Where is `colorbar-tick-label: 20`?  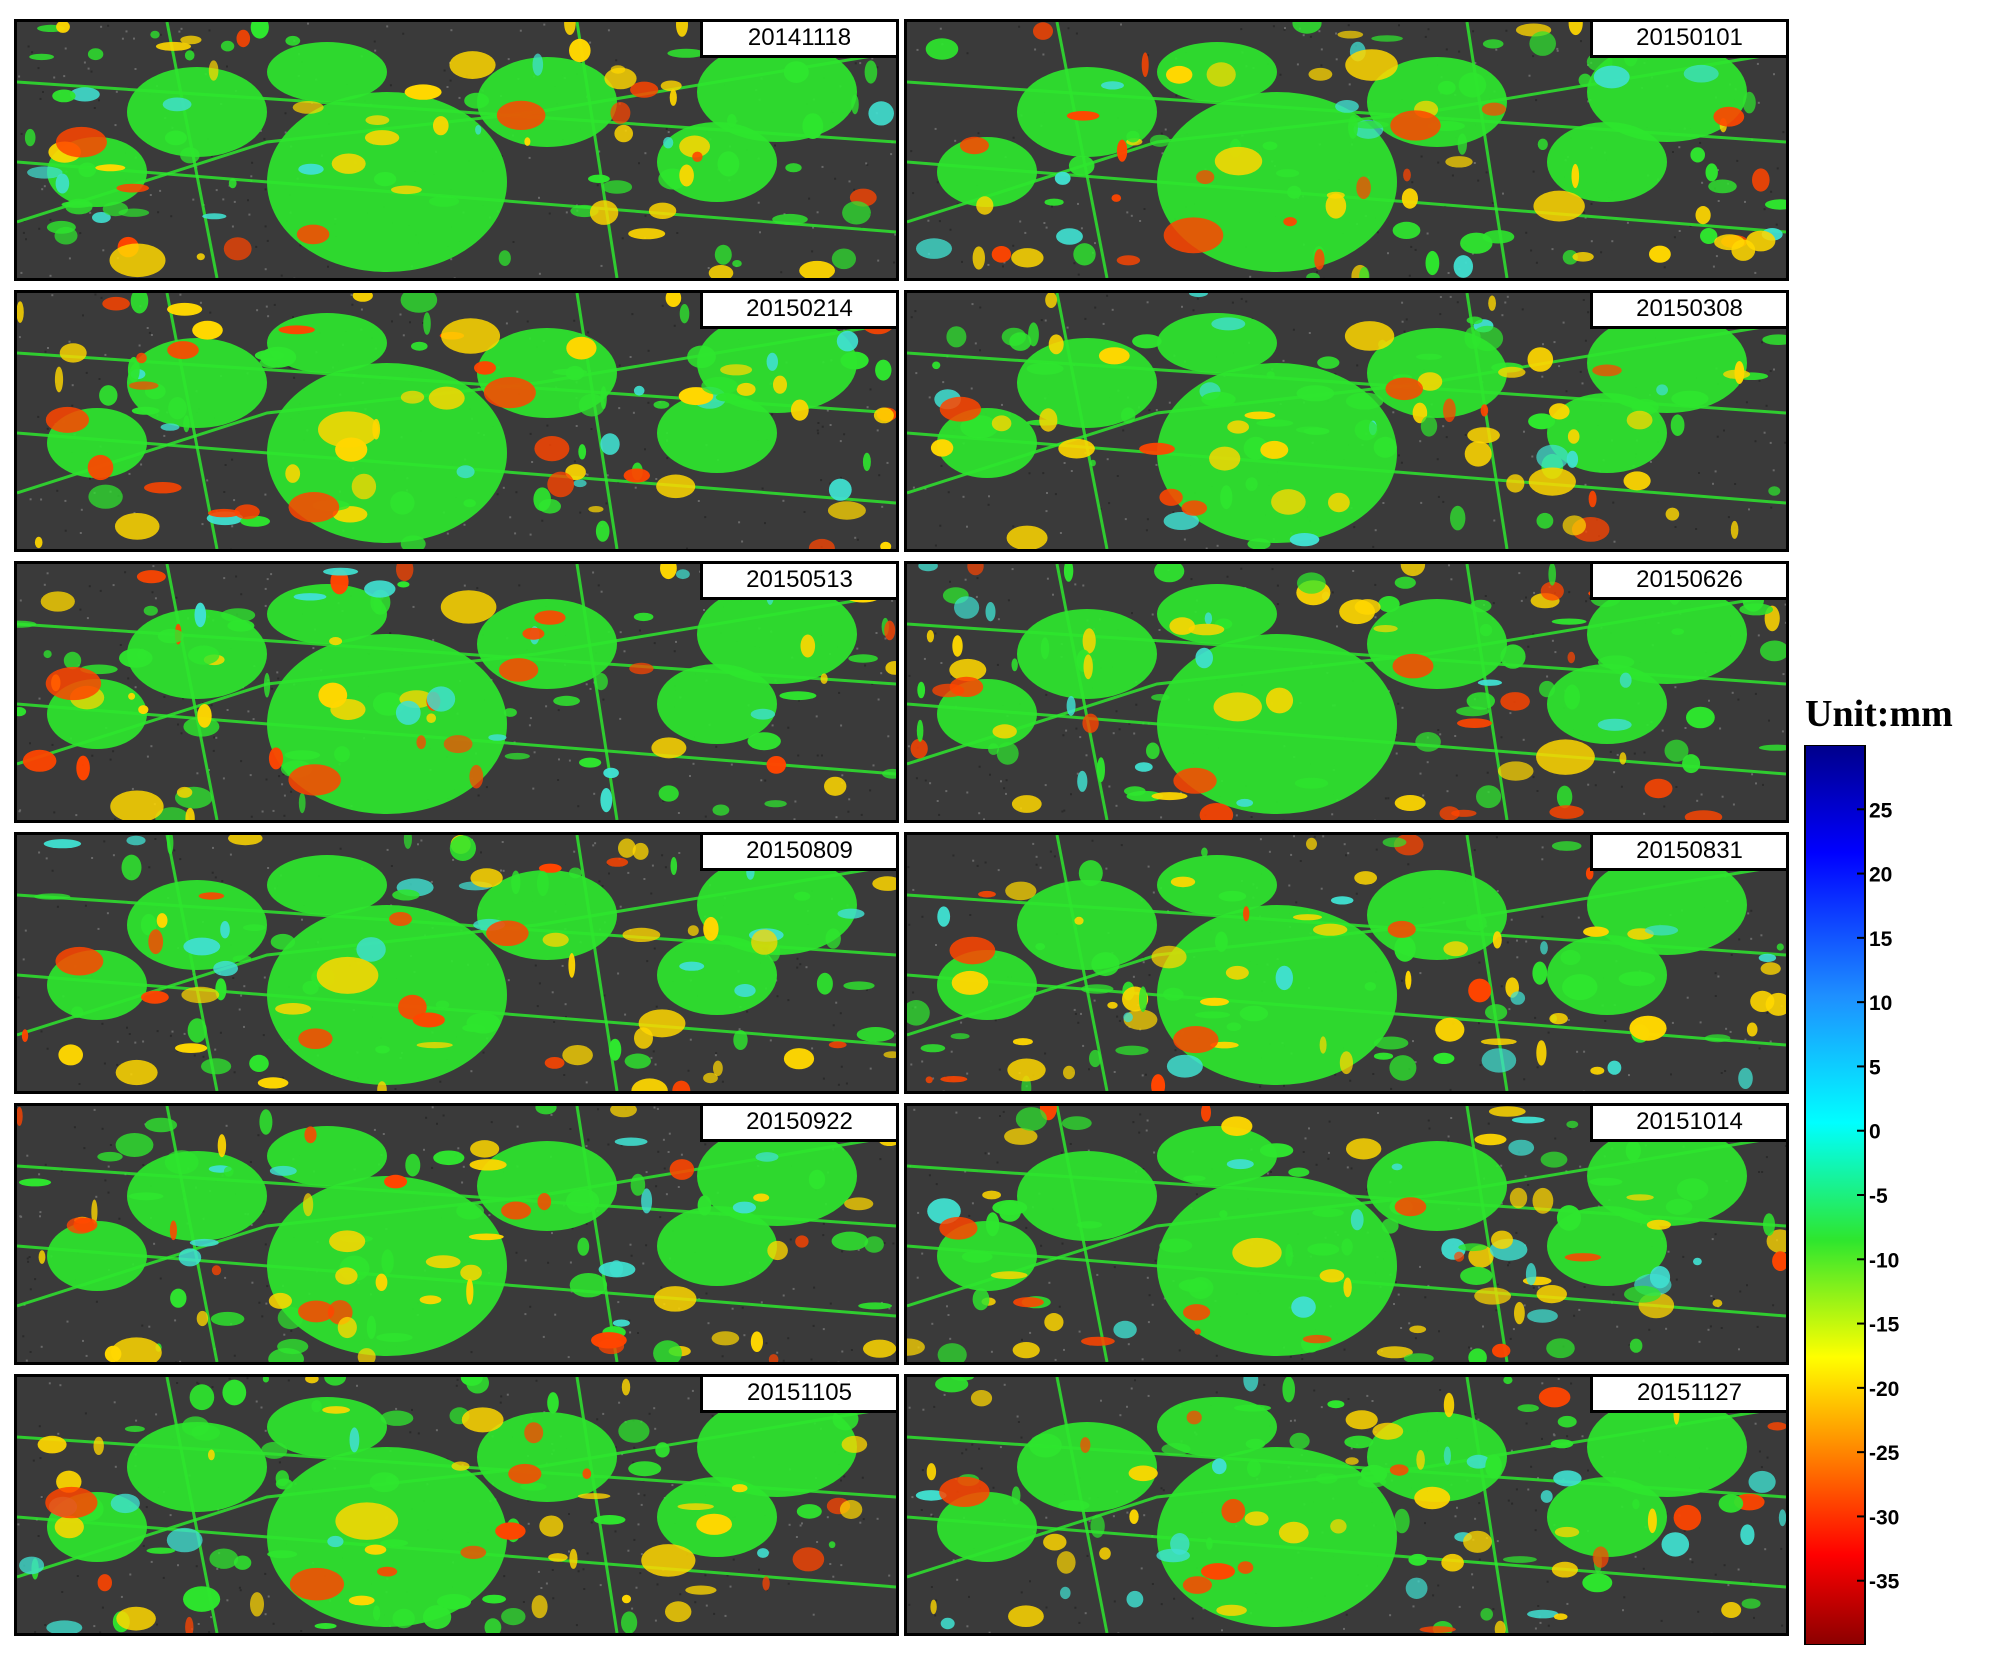 colorbar-tick-label: 20 is located at coordinates (1880, 875).